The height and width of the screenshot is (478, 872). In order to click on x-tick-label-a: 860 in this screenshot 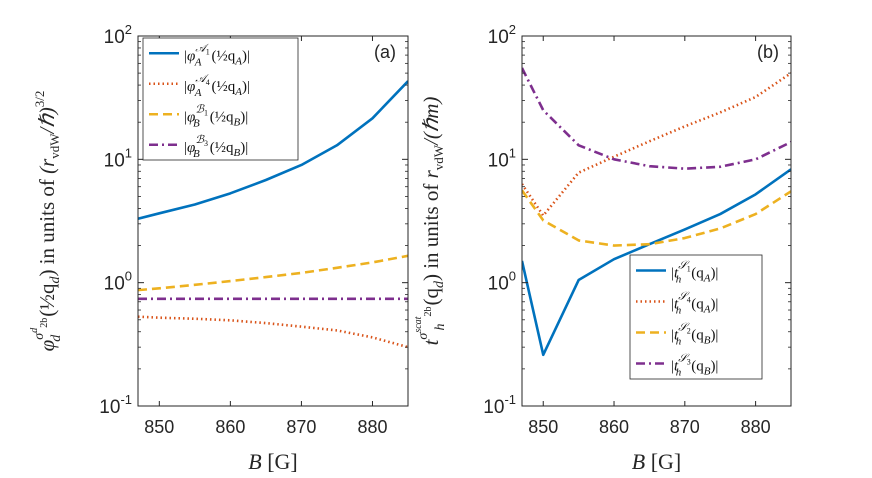, I will do `click(230, 427)`.